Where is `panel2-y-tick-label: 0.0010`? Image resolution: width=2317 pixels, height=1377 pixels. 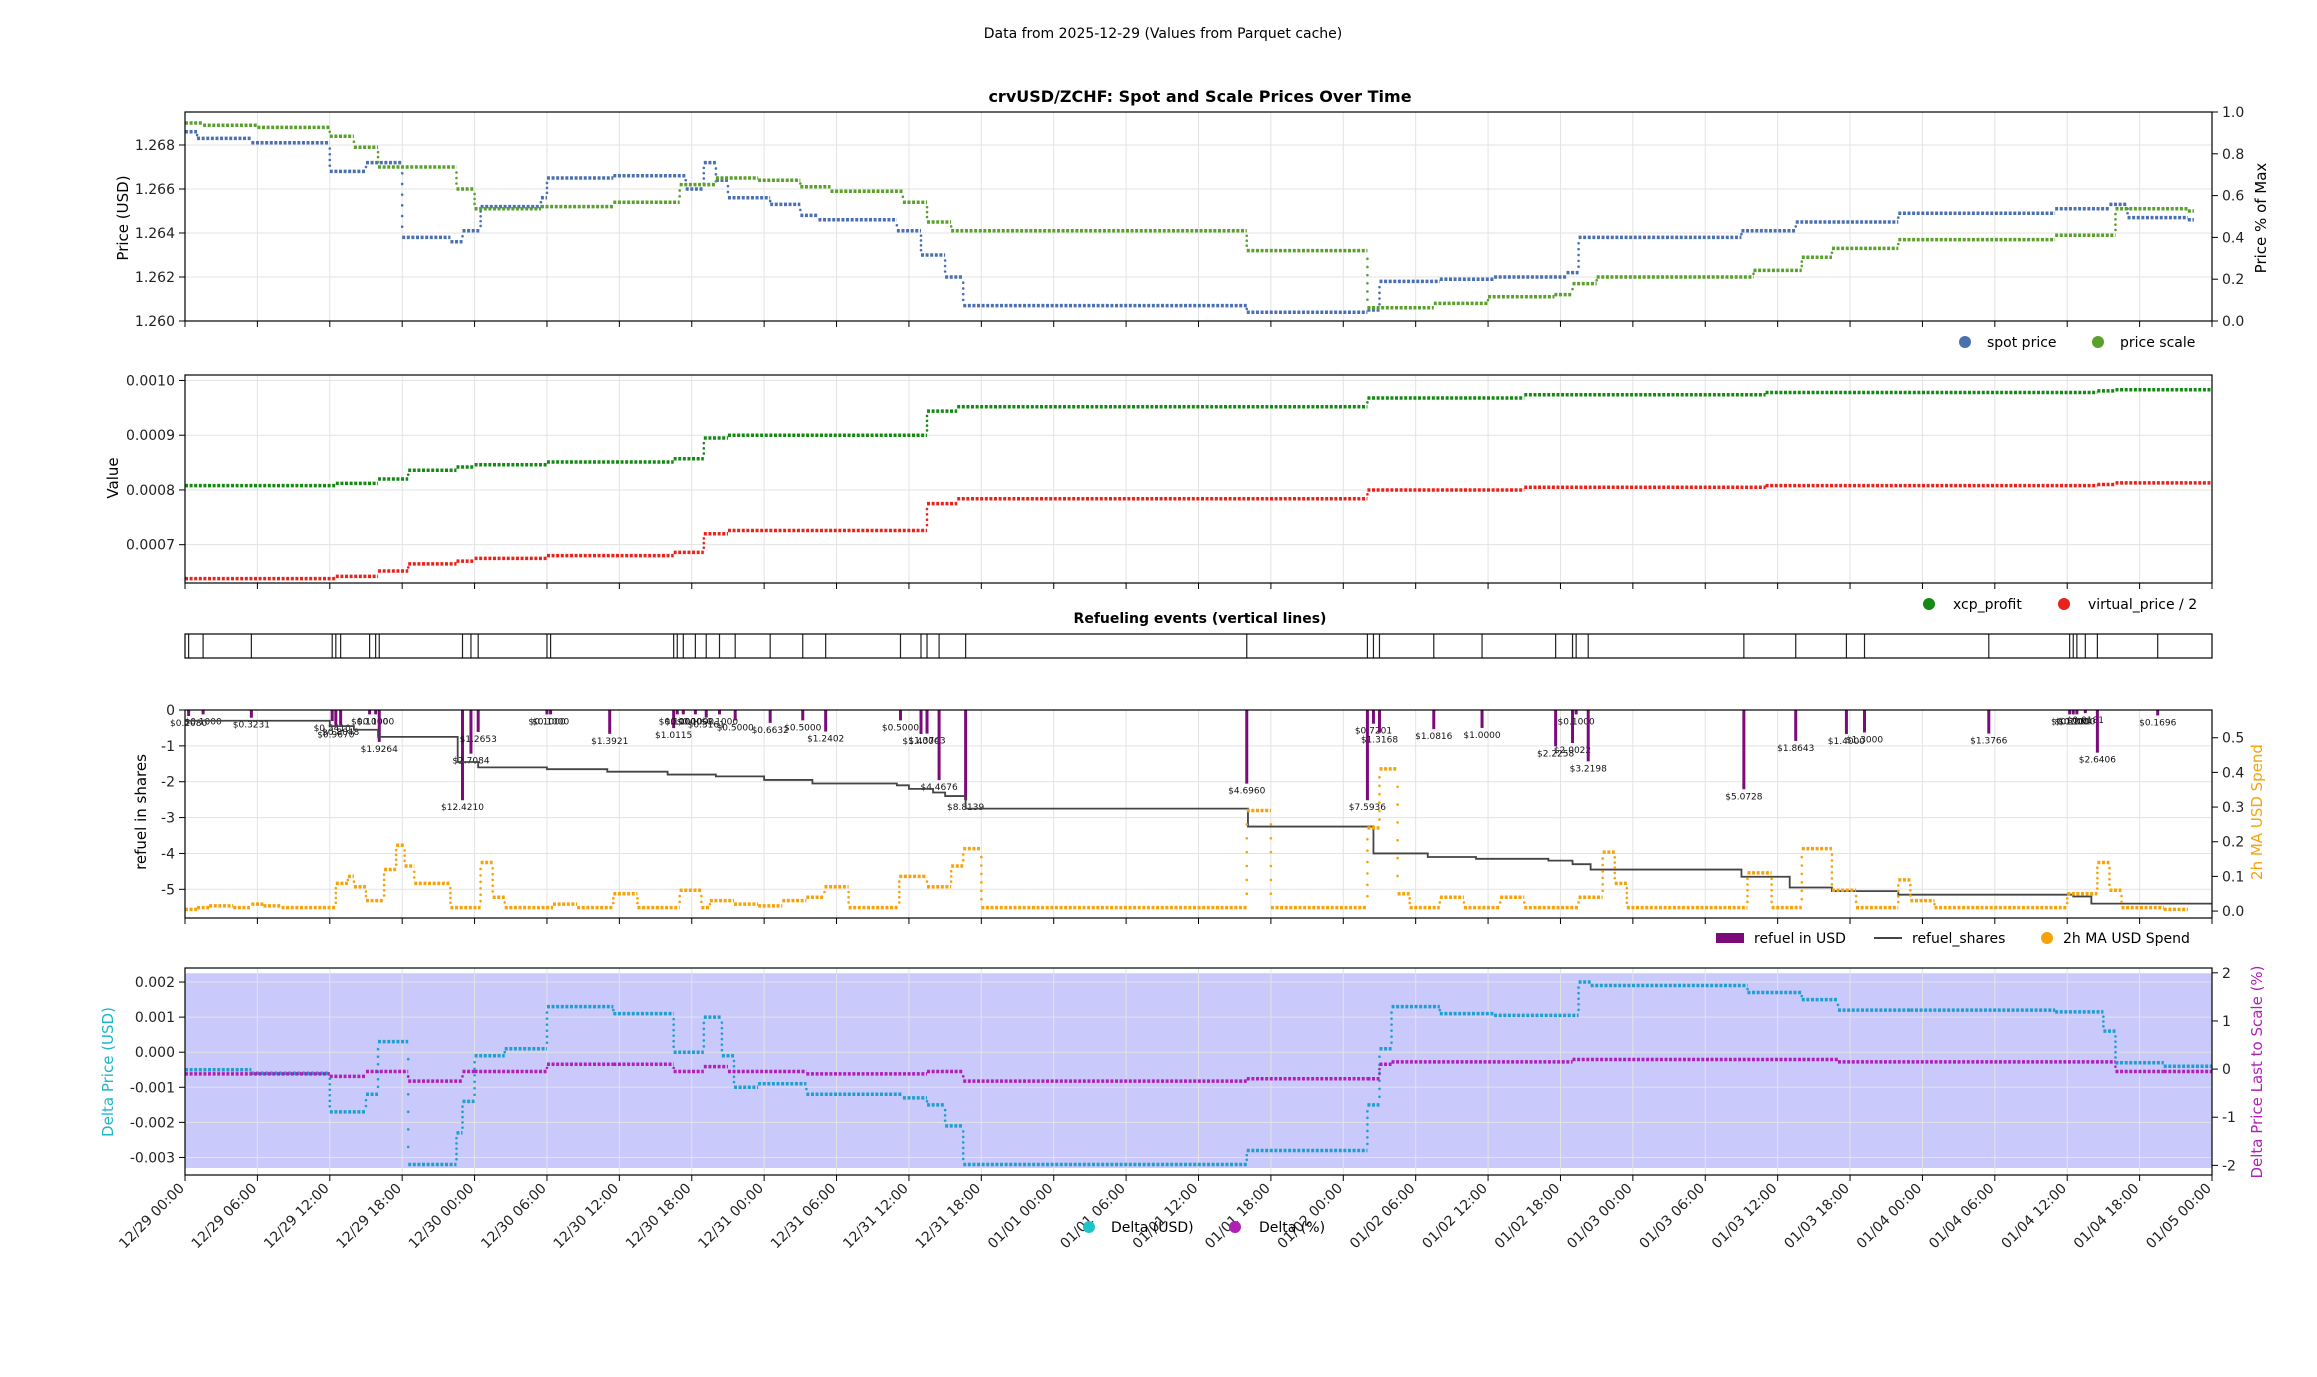
panel2-y-tick-label: 0.0010 is located at coordinates (150, 381).